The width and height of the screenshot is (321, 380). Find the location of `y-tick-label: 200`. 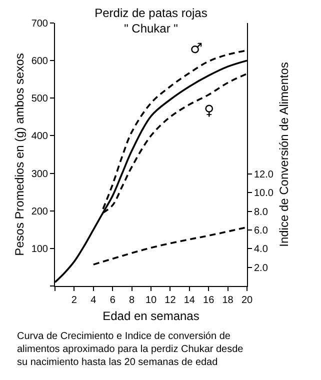

y-tick-label: 200 is located at coordinates (39, 212).